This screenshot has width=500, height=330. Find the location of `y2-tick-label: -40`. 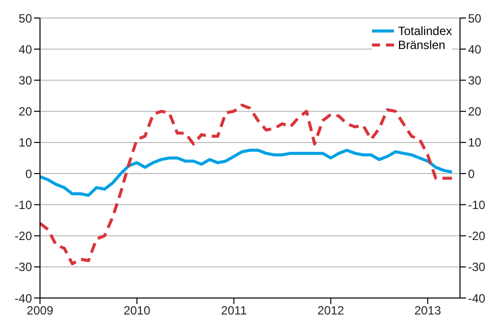

y2-tick-label: -40 is located at coordinates (477, 298).